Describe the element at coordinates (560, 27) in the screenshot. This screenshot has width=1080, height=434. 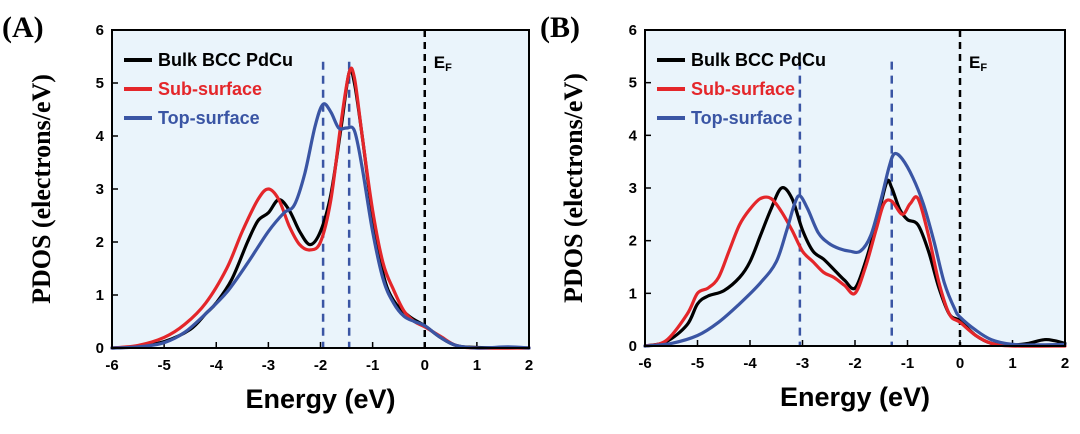
I see `panel-label: (B)` at that location.